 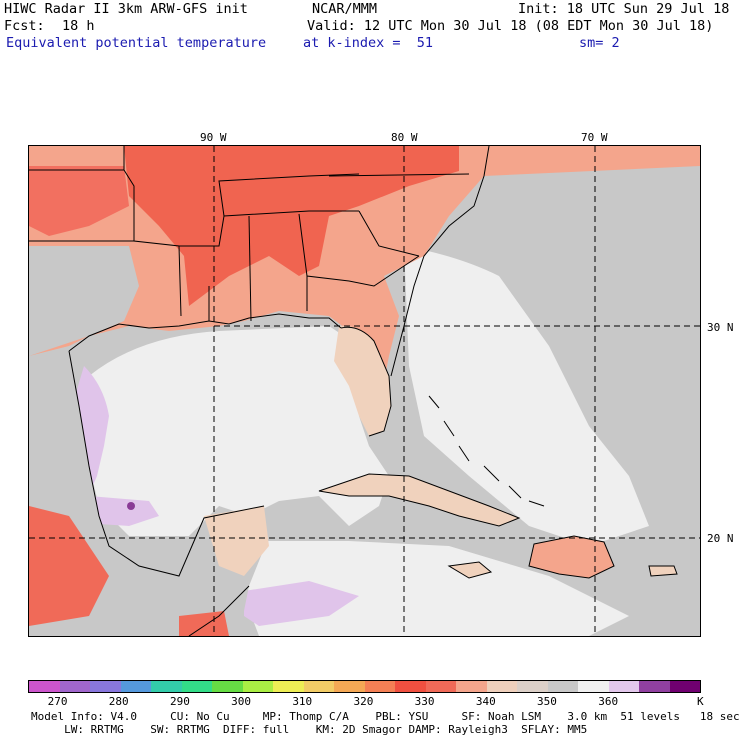 What do you see at coordinates (213, 137) in the screenshot?
I see `lon-label-90w: 90 W` at bounding box center [213, 137].